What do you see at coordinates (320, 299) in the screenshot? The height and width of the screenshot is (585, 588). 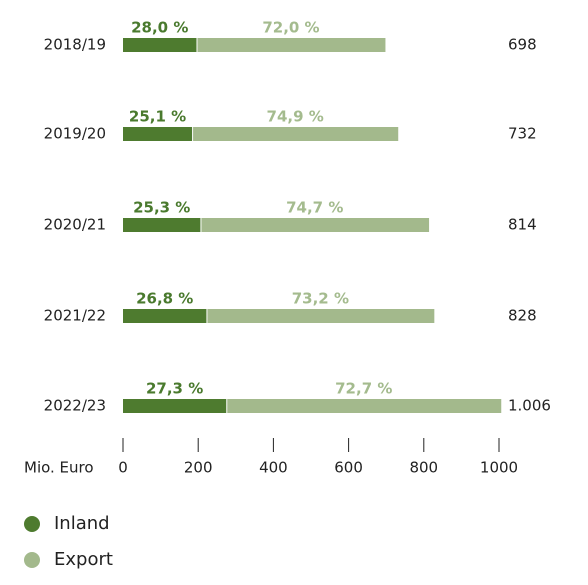 I see `value-label: 73,2 %` at bounding box center [320, 299].